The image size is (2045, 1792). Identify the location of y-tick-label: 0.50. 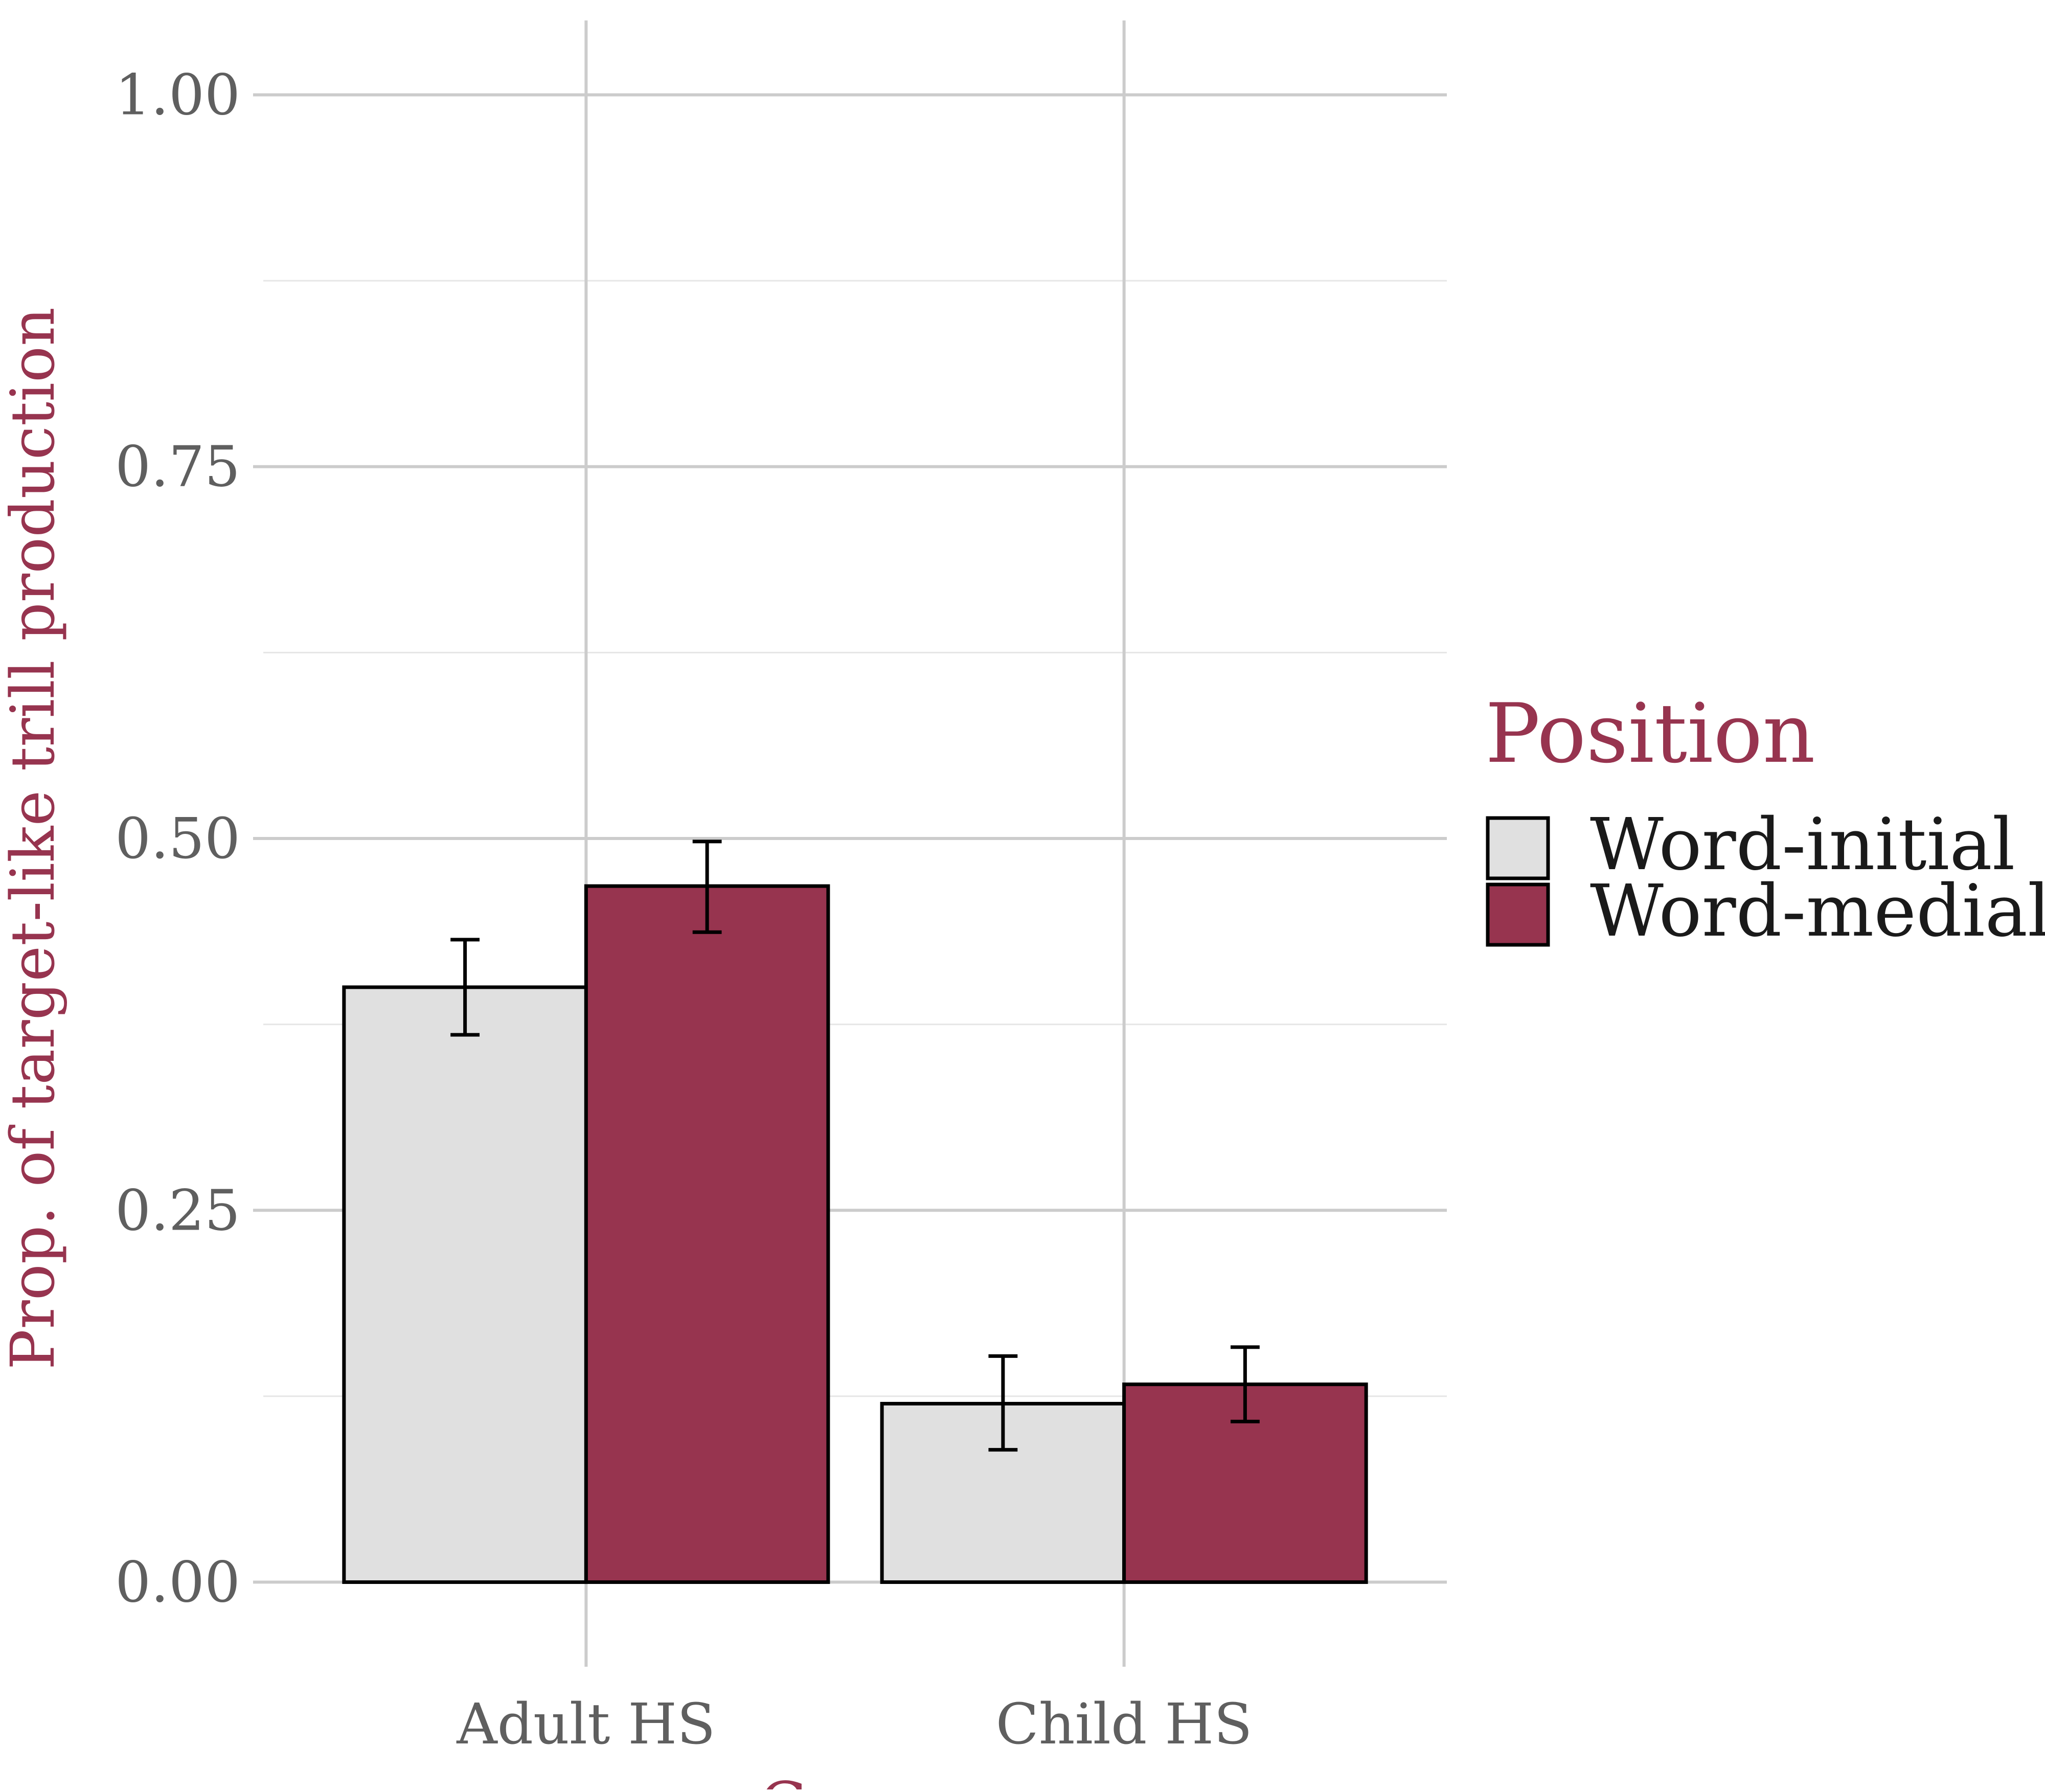
(177, 839).